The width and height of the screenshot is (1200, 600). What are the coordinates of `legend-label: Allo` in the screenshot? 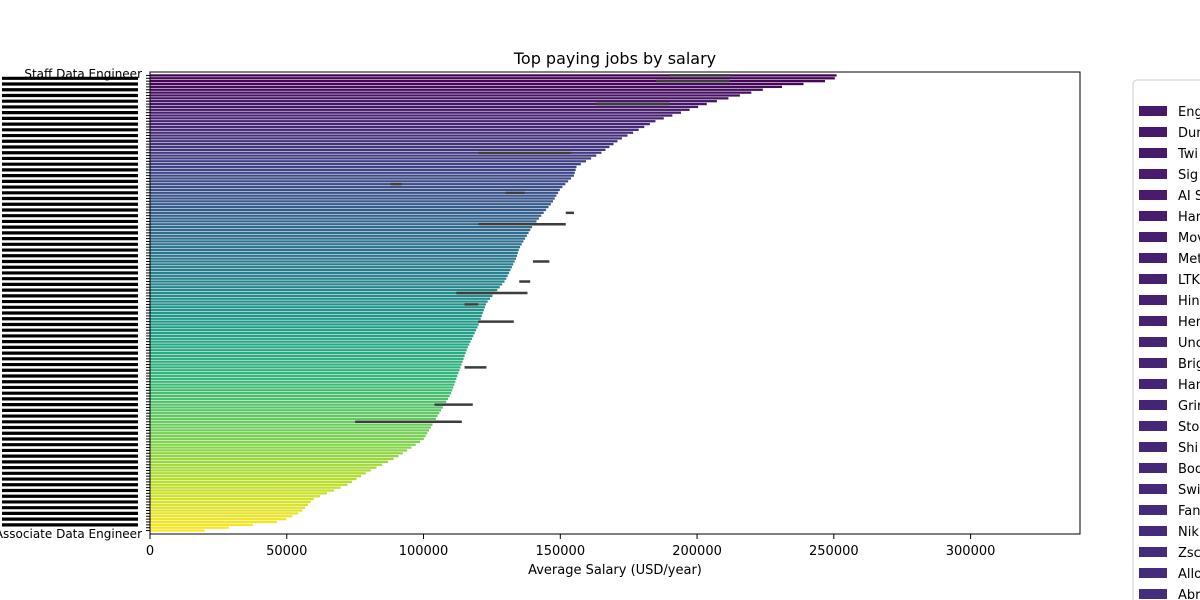 It's located at (1189, 574).